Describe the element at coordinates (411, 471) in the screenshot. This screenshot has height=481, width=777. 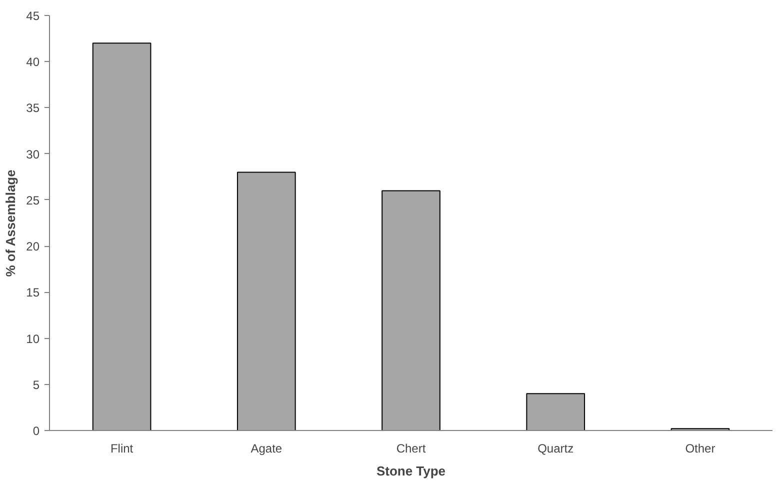
I see `x-axis-title: Stone Type` at that location.